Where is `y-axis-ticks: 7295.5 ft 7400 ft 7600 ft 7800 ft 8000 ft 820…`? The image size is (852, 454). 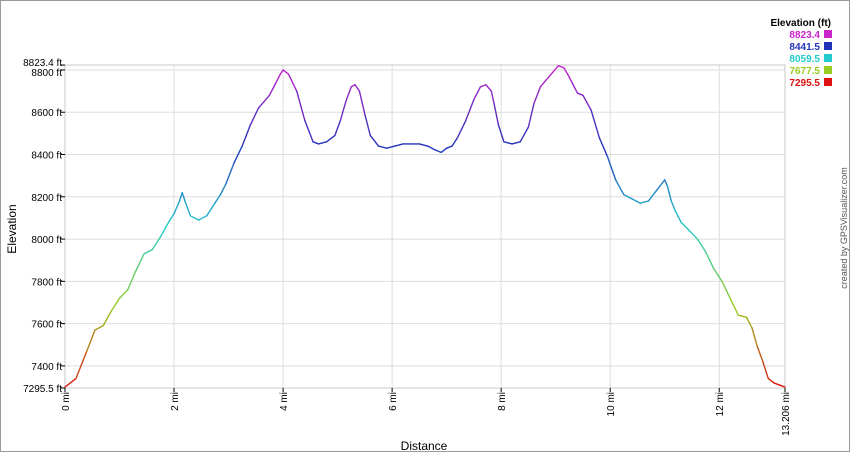 y-axis-ticks: 7295.5 ft 7400 ft 7600 ft 7800 ft 8000 ft 820… is located at coordinates (44, 226).